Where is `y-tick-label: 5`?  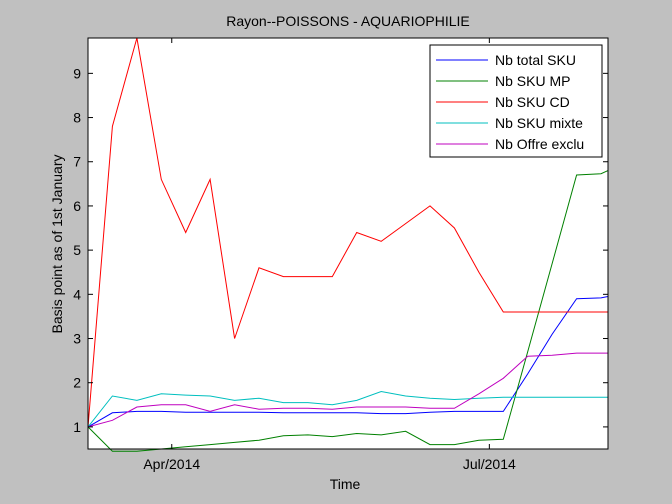 y-tick-label: 5 is located at coordinates (77, 250).